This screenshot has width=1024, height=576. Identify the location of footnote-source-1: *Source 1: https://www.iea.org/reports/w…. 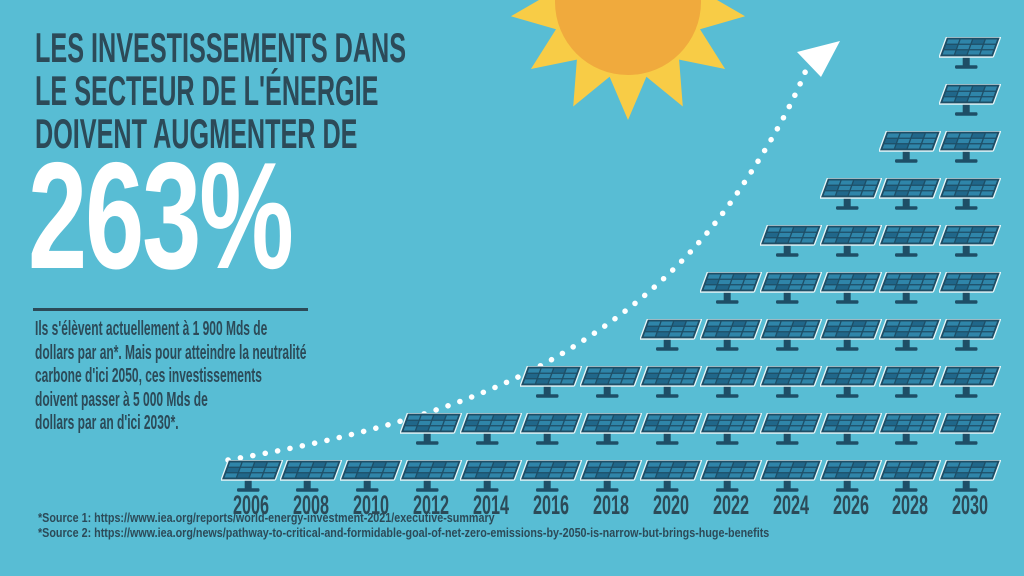
(266, 518).